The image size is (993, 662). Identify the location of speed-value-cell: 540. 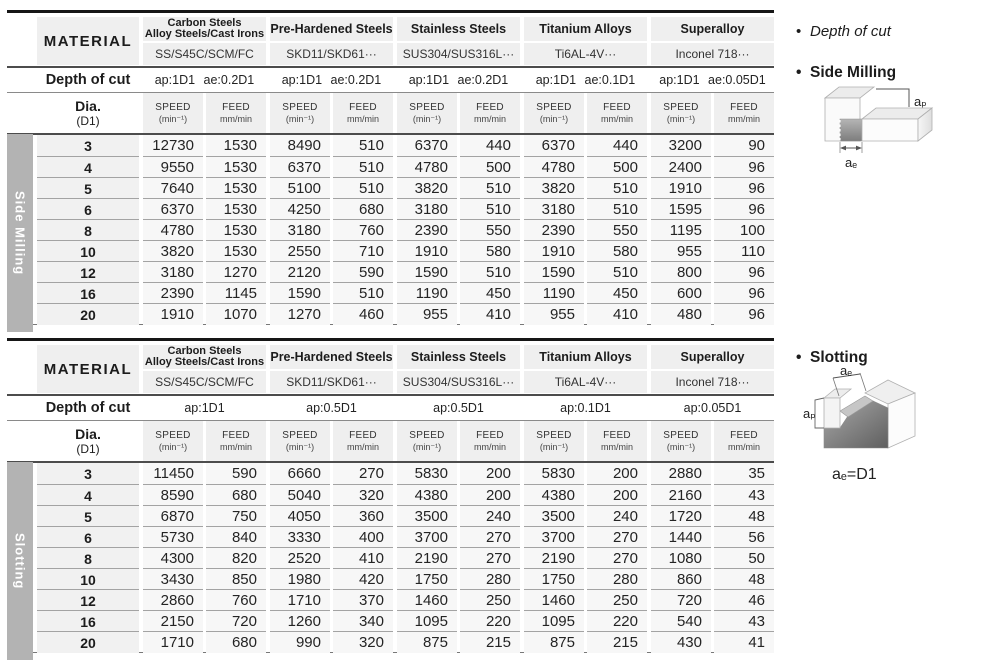
(681, 621).